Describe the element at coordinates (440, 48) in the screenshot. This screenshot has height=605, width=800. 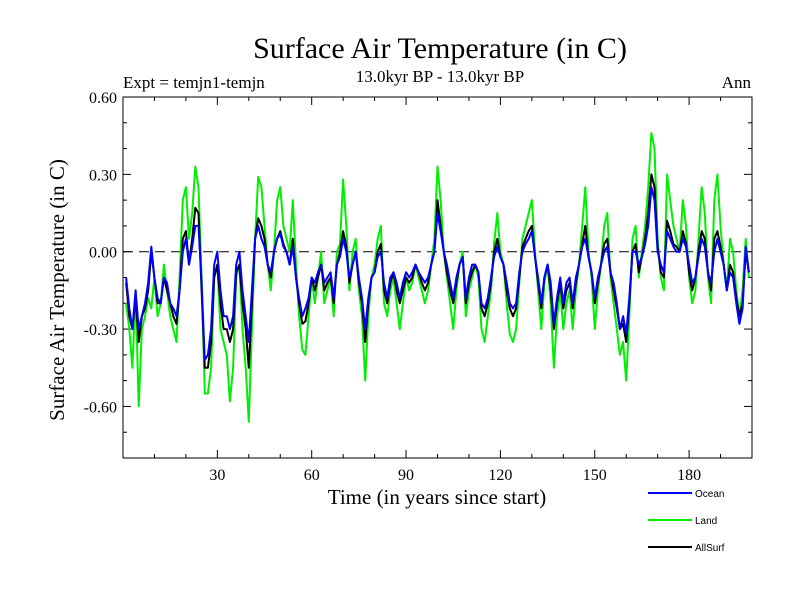
I see `chart-title: Surface Air Temperature (in C)` at that location.